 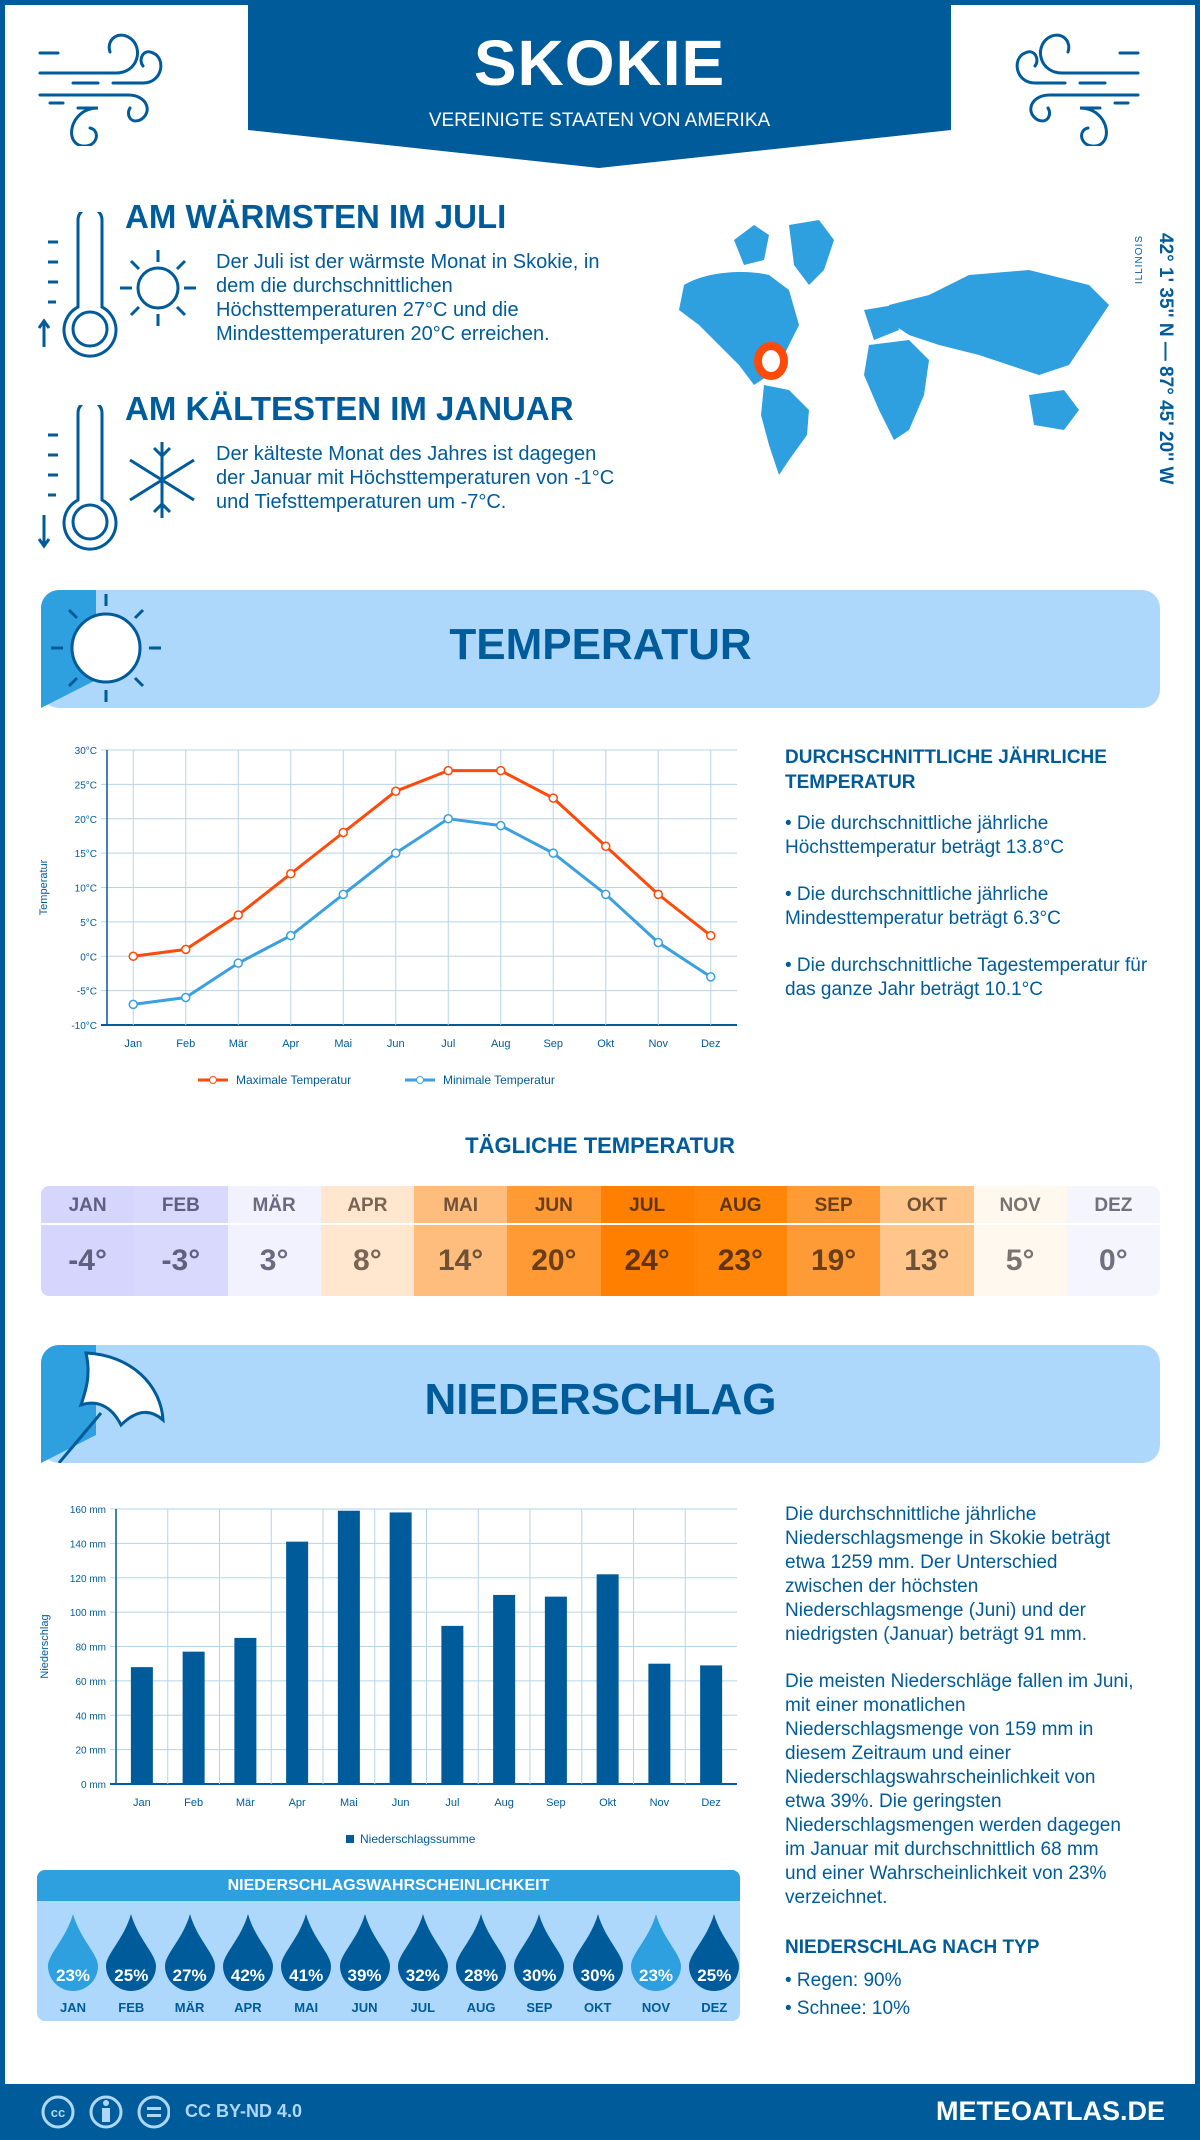 I want to click on daily-month: JUN, so click(x=554, y=1205).